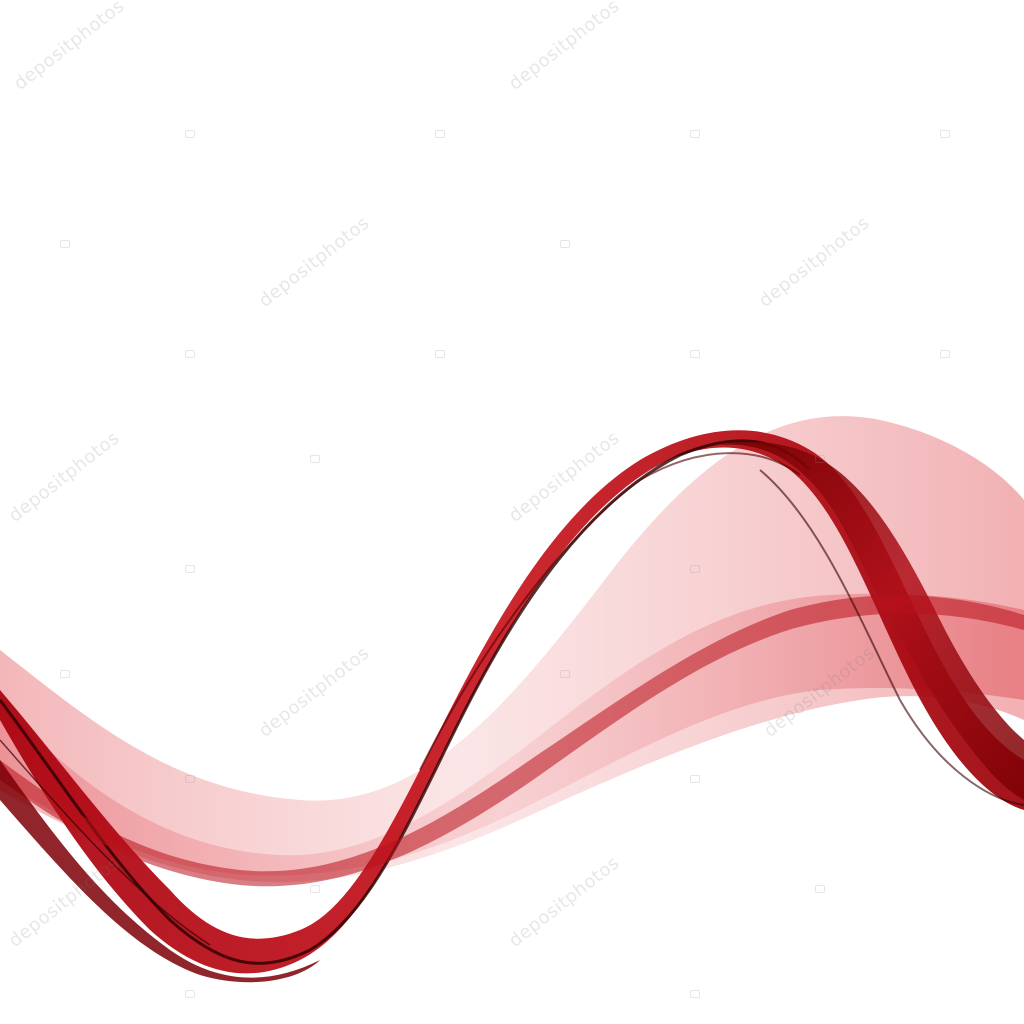 Image resolution: width=1024 pixels, height=1024 pixels. I want to click on red-ribbon-left-loop, so click(160, 871).